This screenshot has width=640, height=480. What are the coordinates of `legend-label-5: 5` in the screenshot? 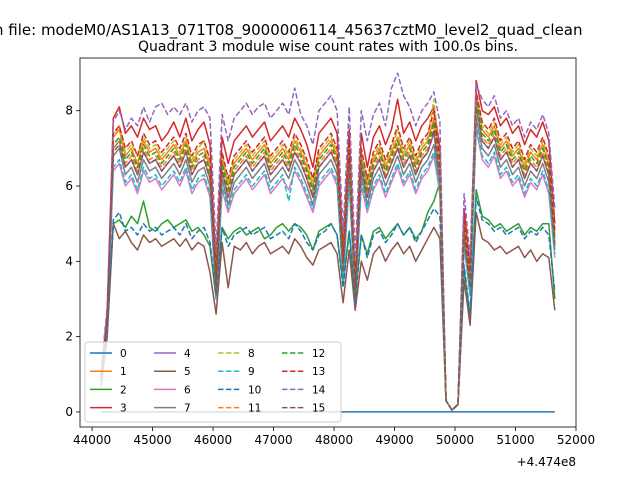 It's located at (187, 372).